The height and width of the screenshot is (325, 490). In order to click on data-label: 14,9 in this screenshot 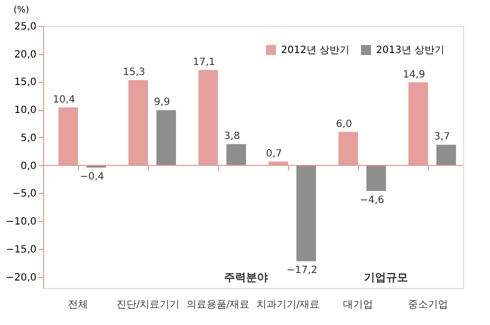, I will do `click(414, 74)`.